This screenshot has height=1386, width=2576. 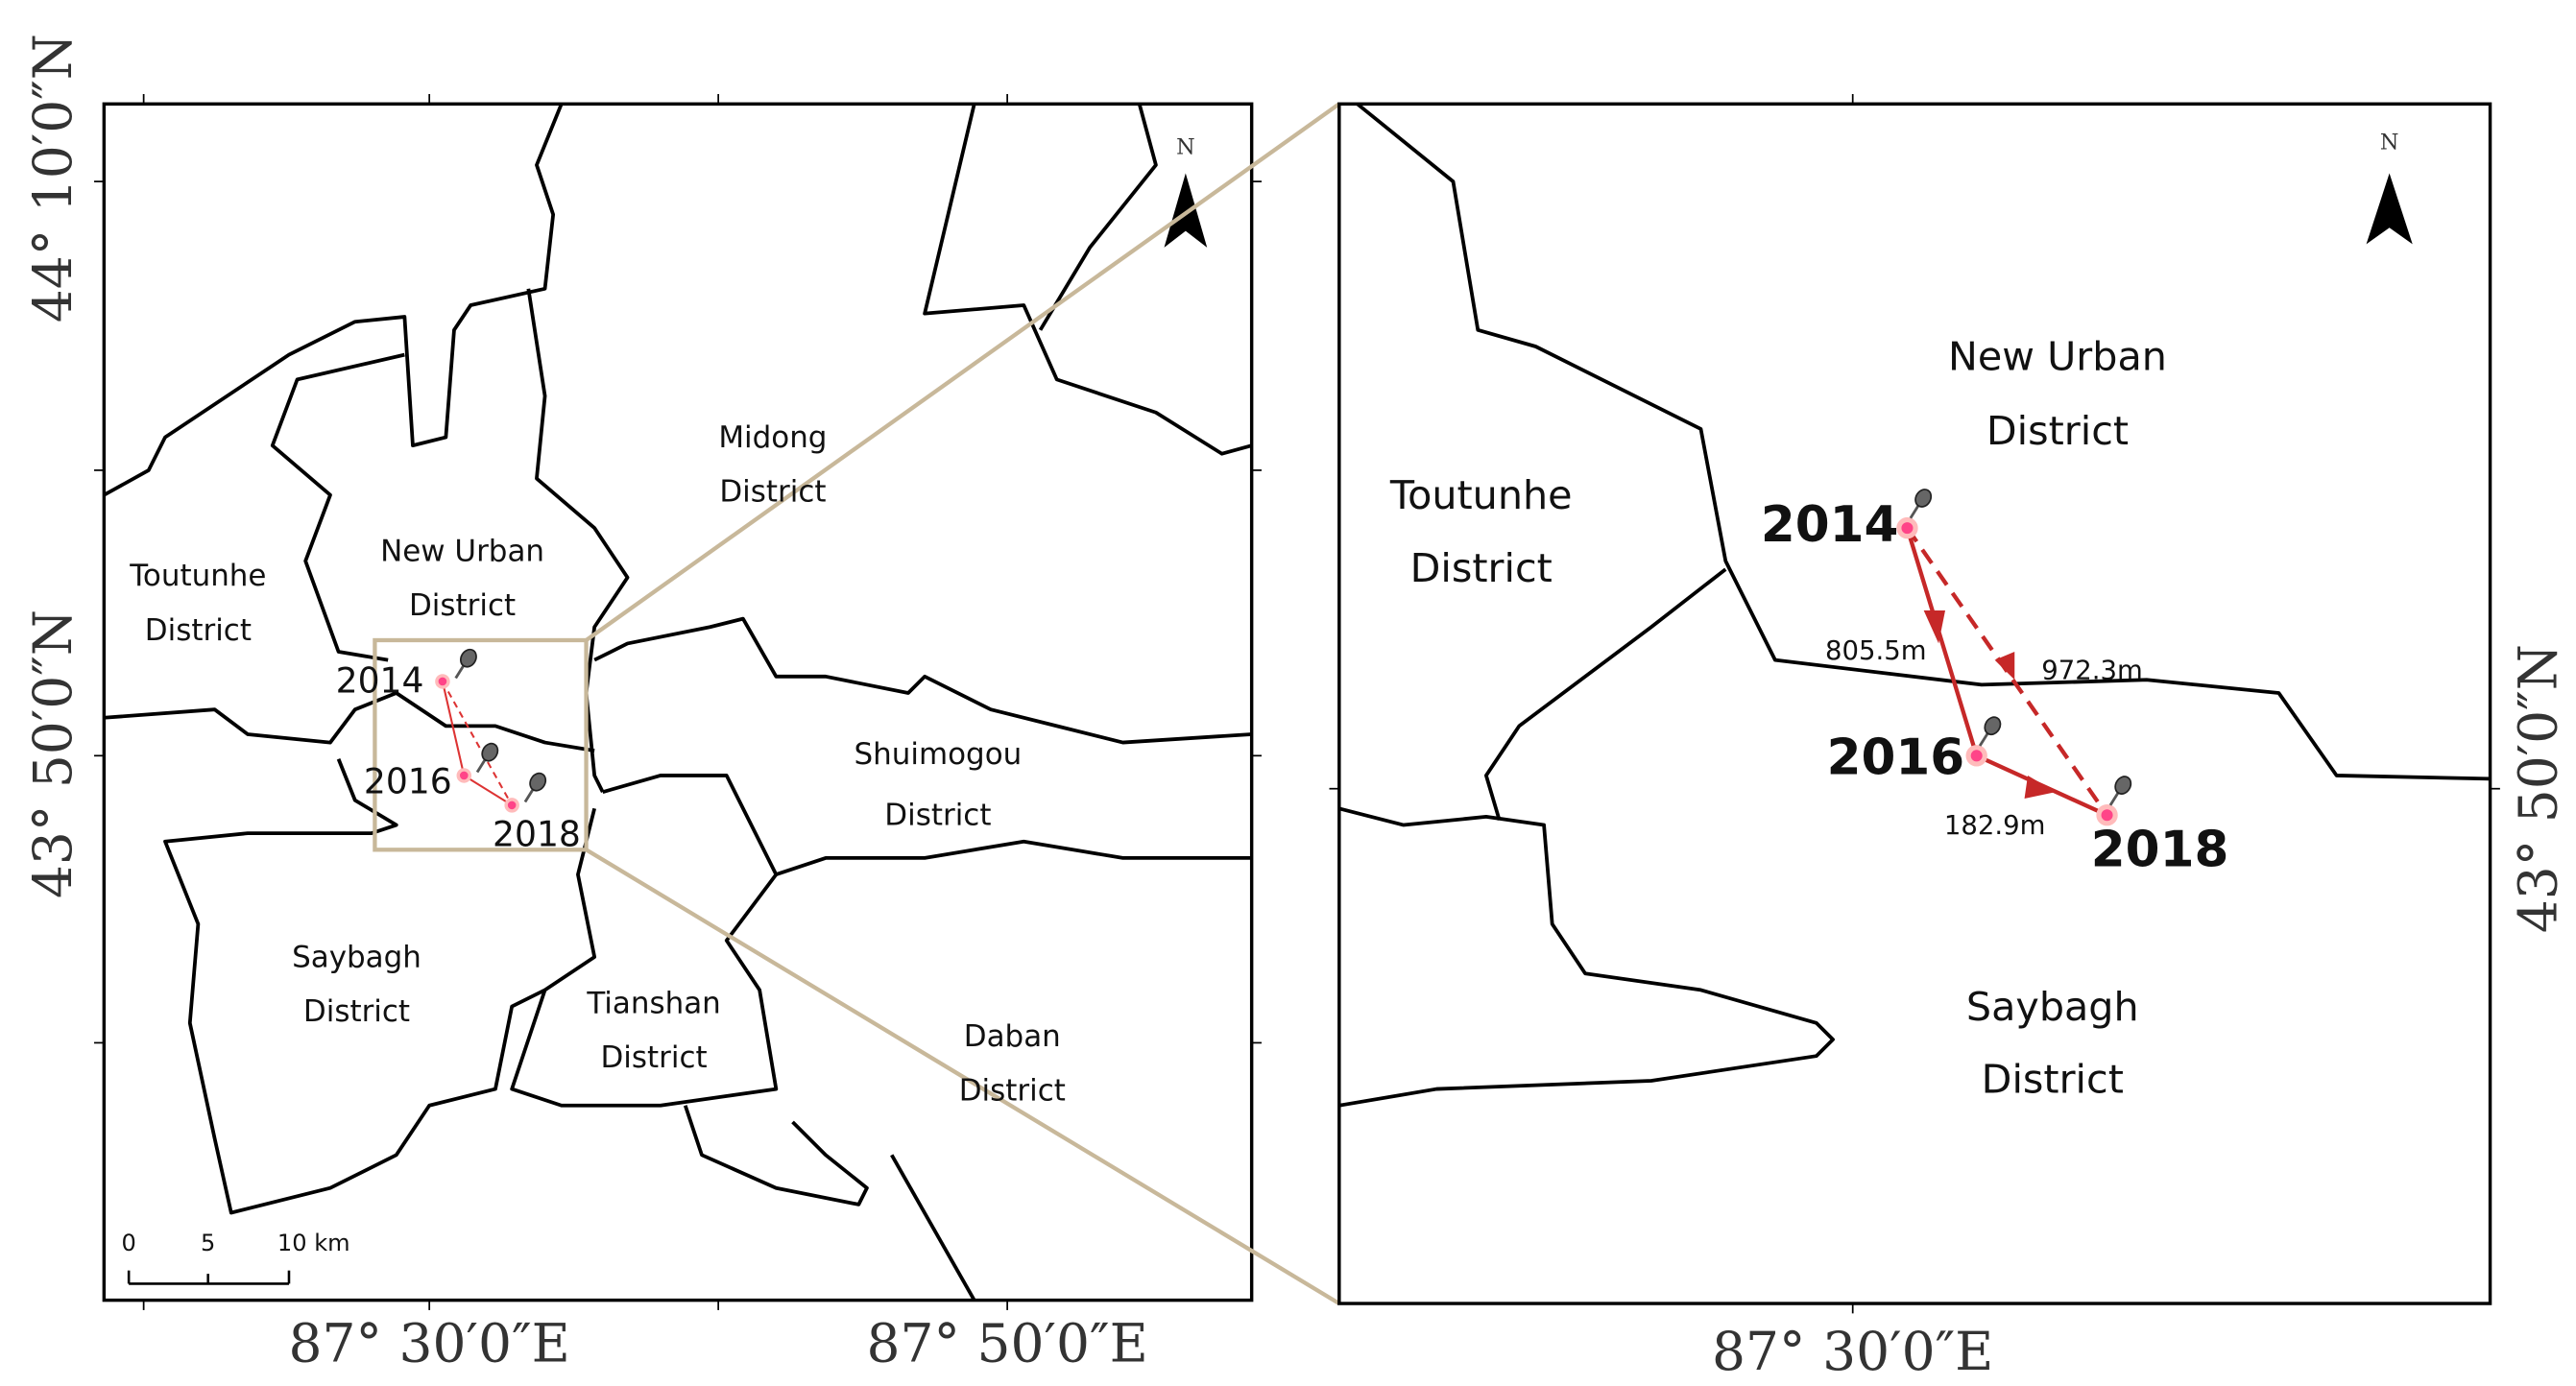 What do you see at coordinates (53, 178) in the screenshot?
I see `lat-label: 44° 10′0″N` at bounding box center [53, 178].